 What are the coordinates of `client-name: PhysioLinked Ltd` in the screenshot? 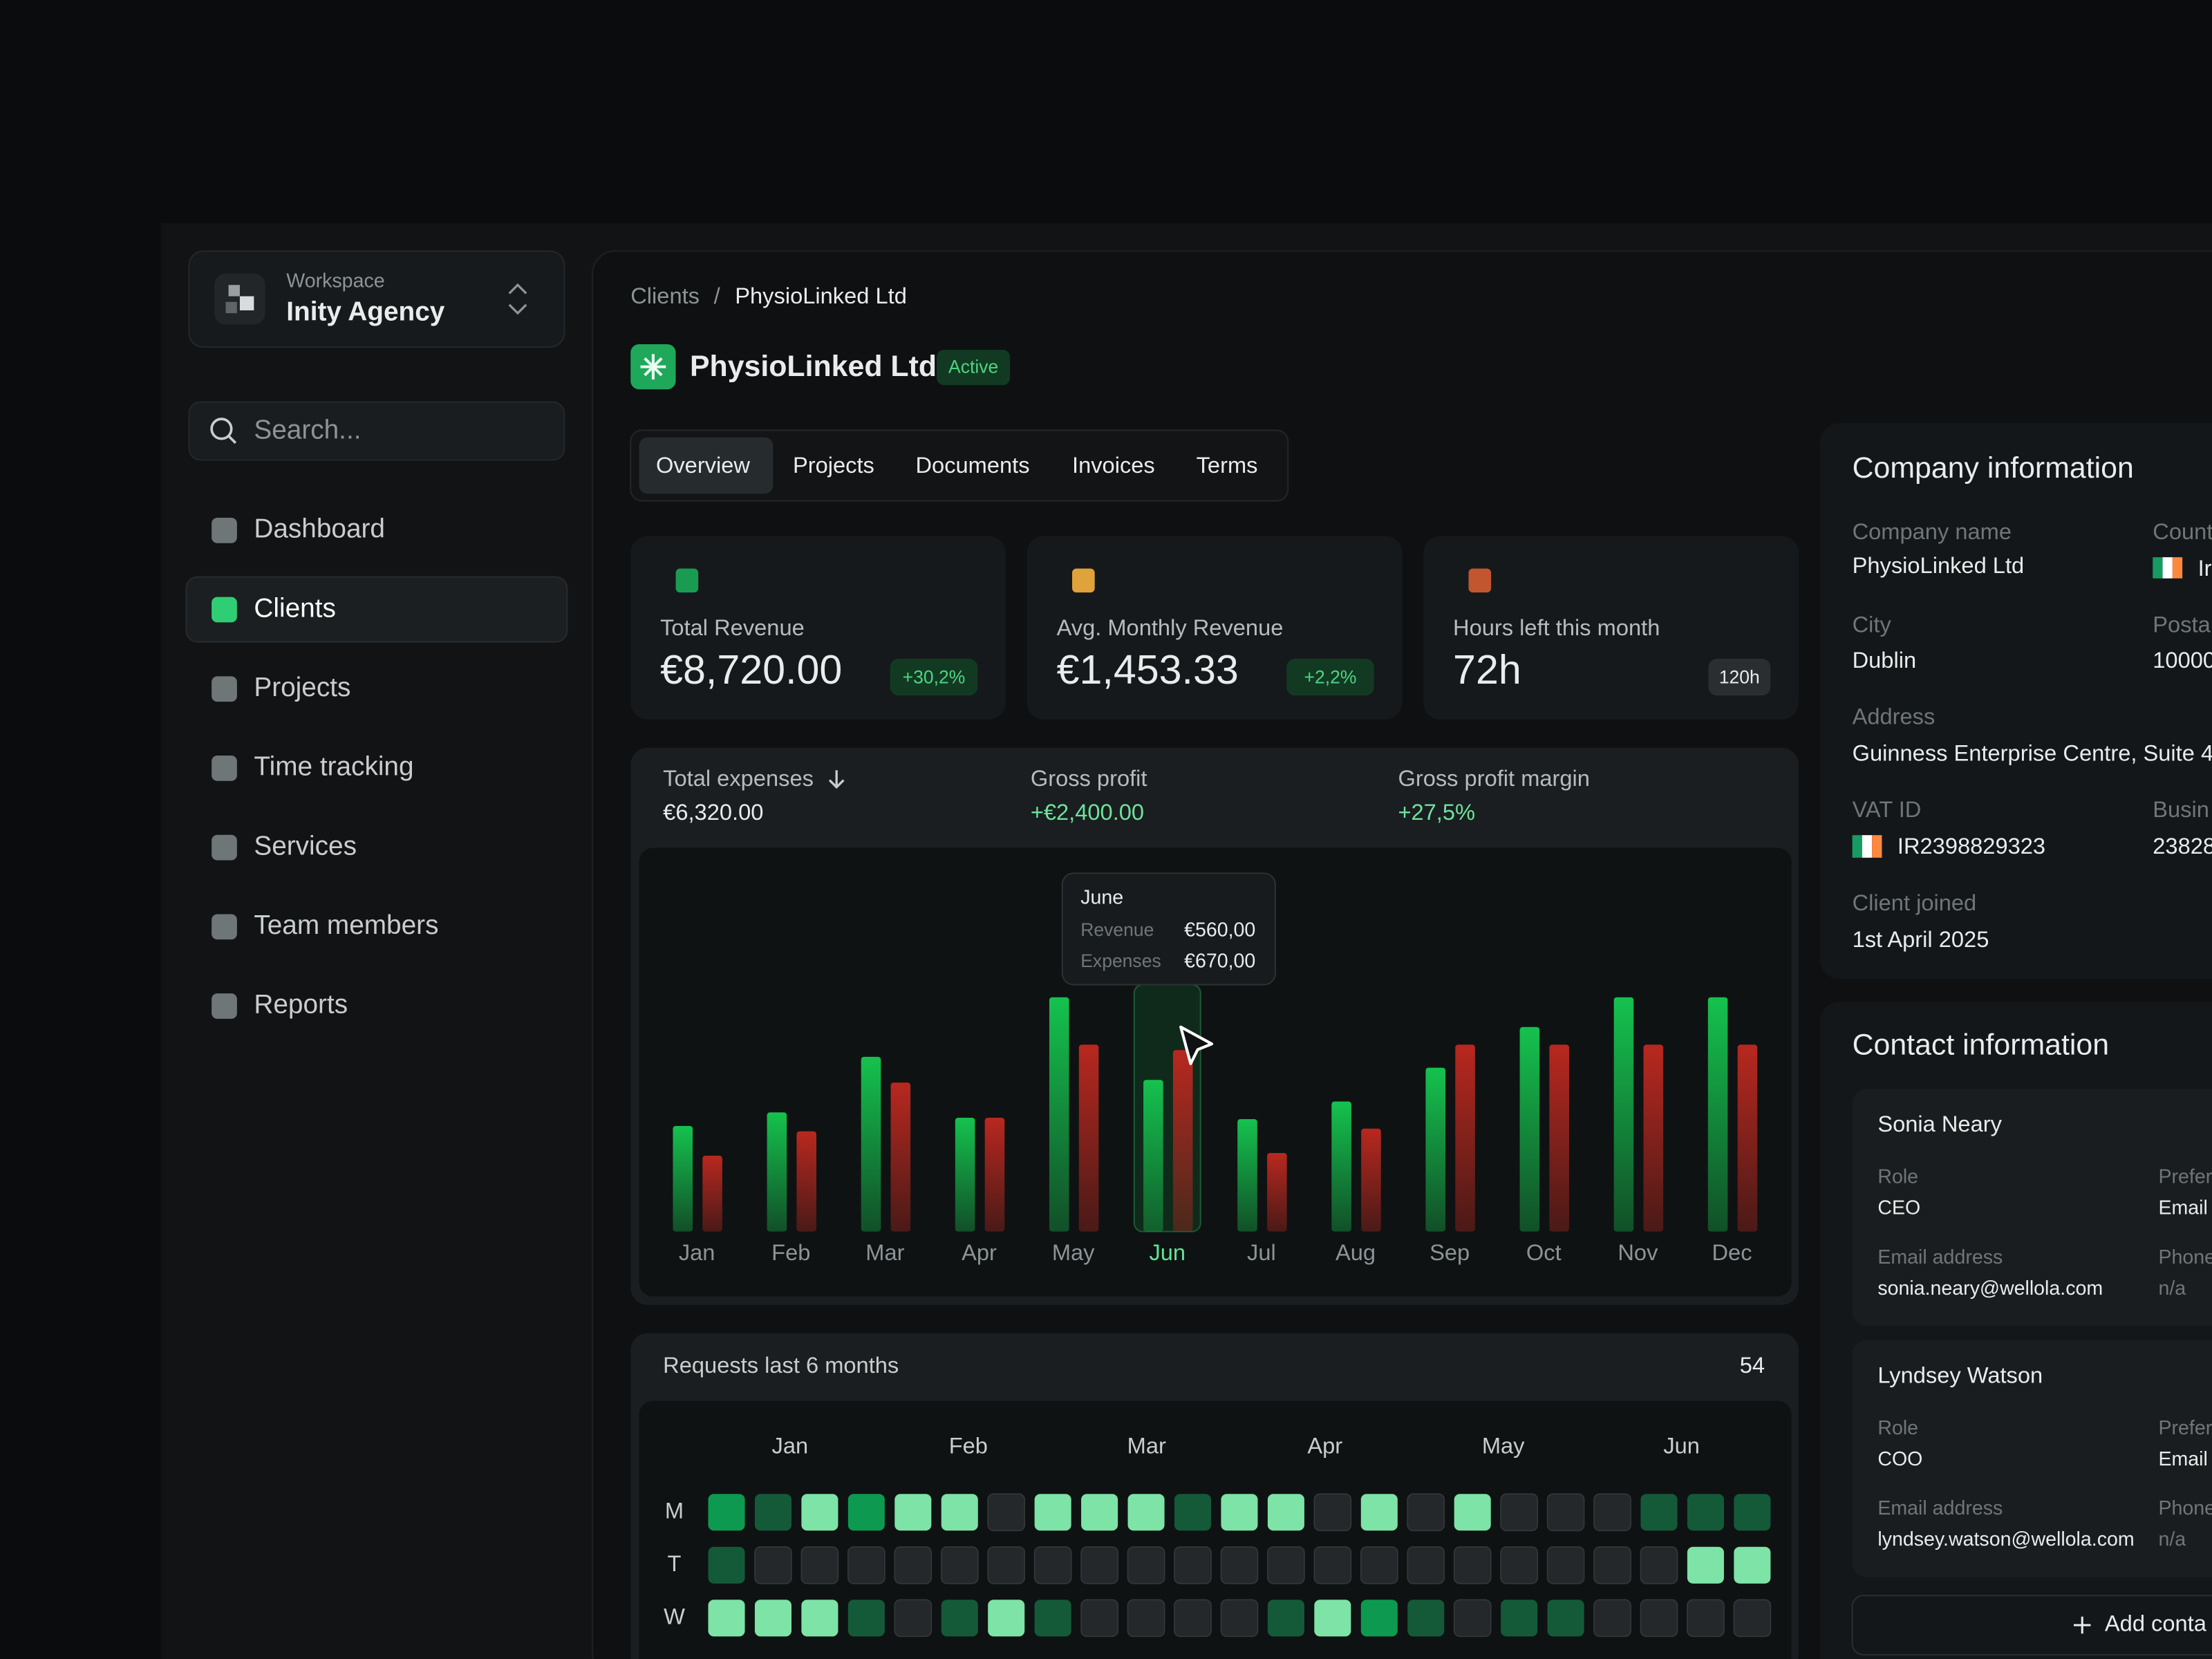 It's located at (814, 366).